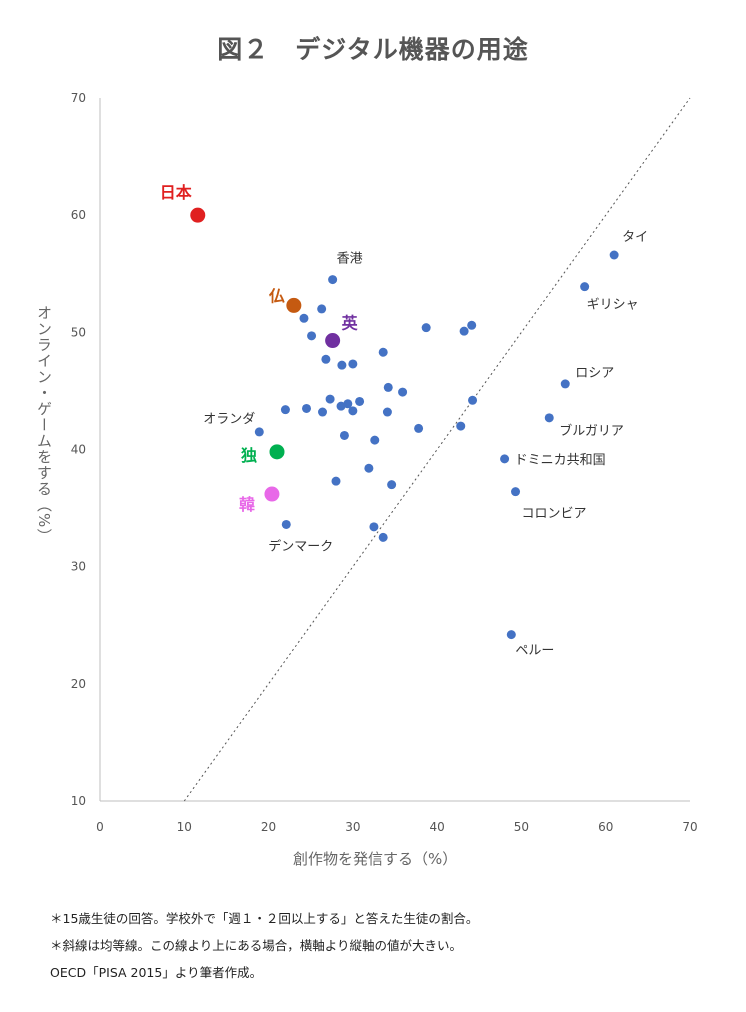  Describe the element at coordinates (229, 419) in the screenshot. I see `point-label: オランダ` at that location.